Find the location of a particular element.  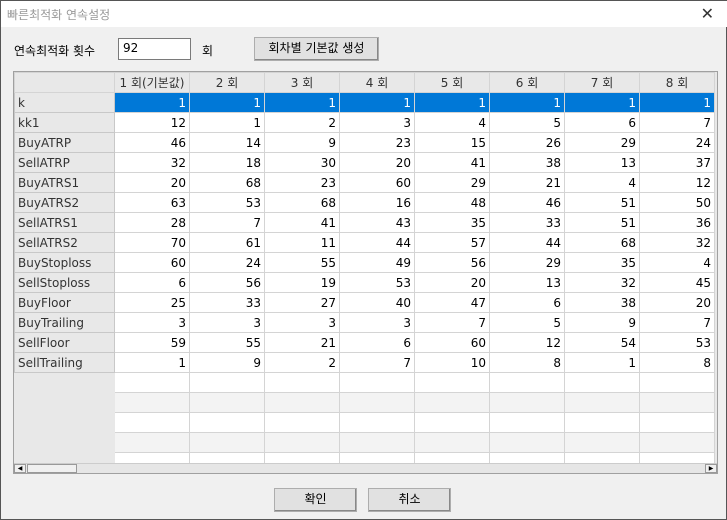

cell: 32 is located at coordinates (677, 242).